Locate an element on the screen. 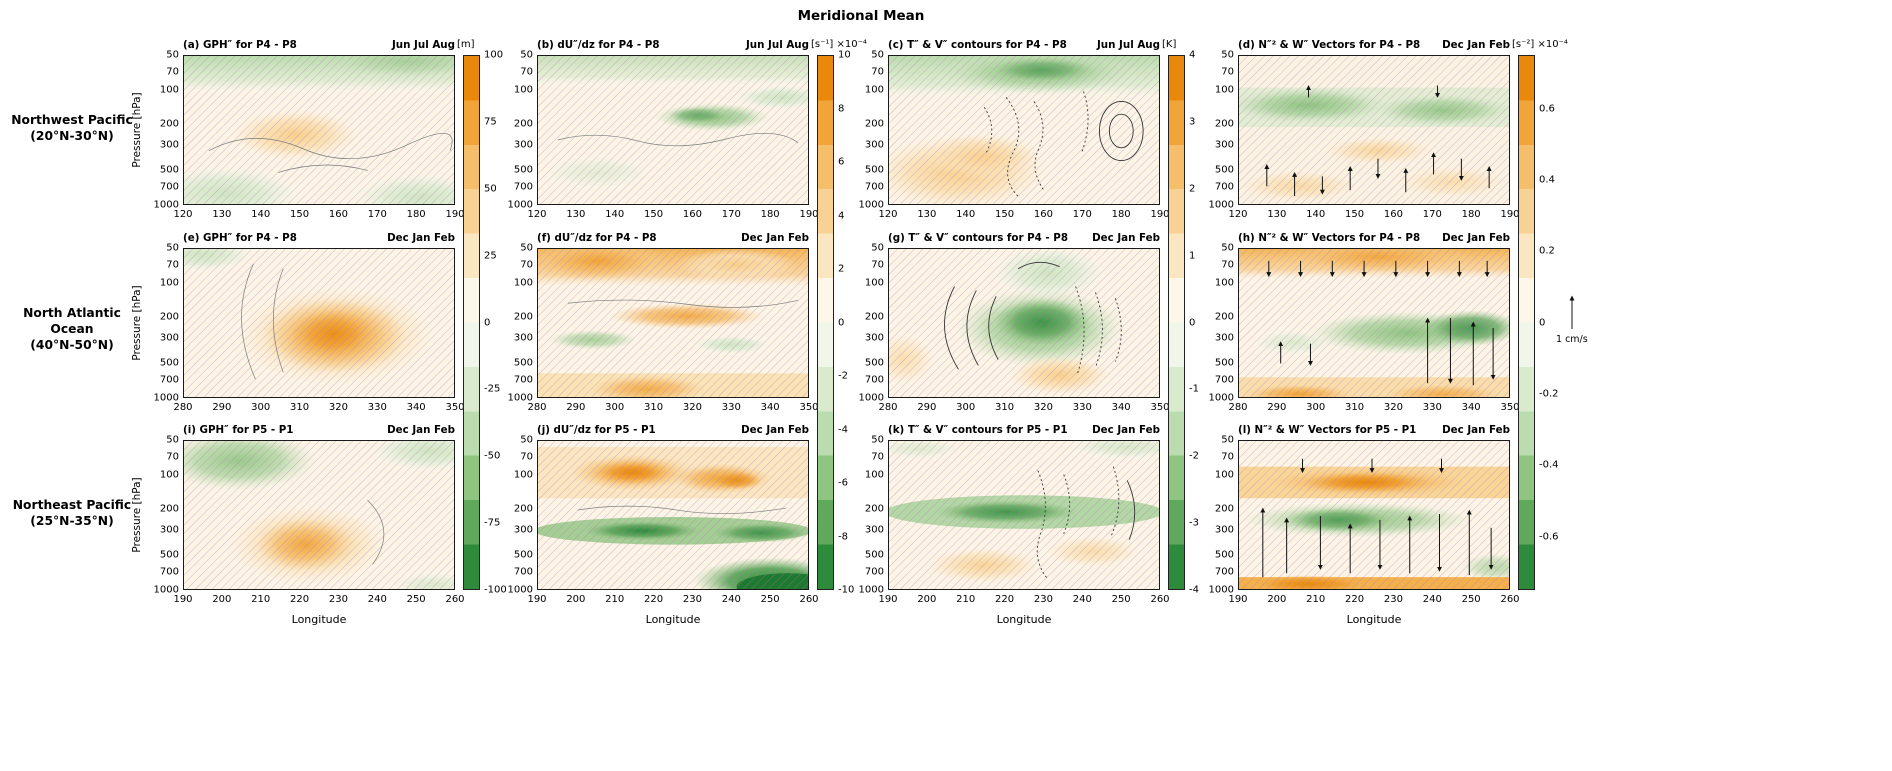 The width and height of the screenshot is (1892, 771). x-tick-label: 350 is located at coordinates (1160, 407).